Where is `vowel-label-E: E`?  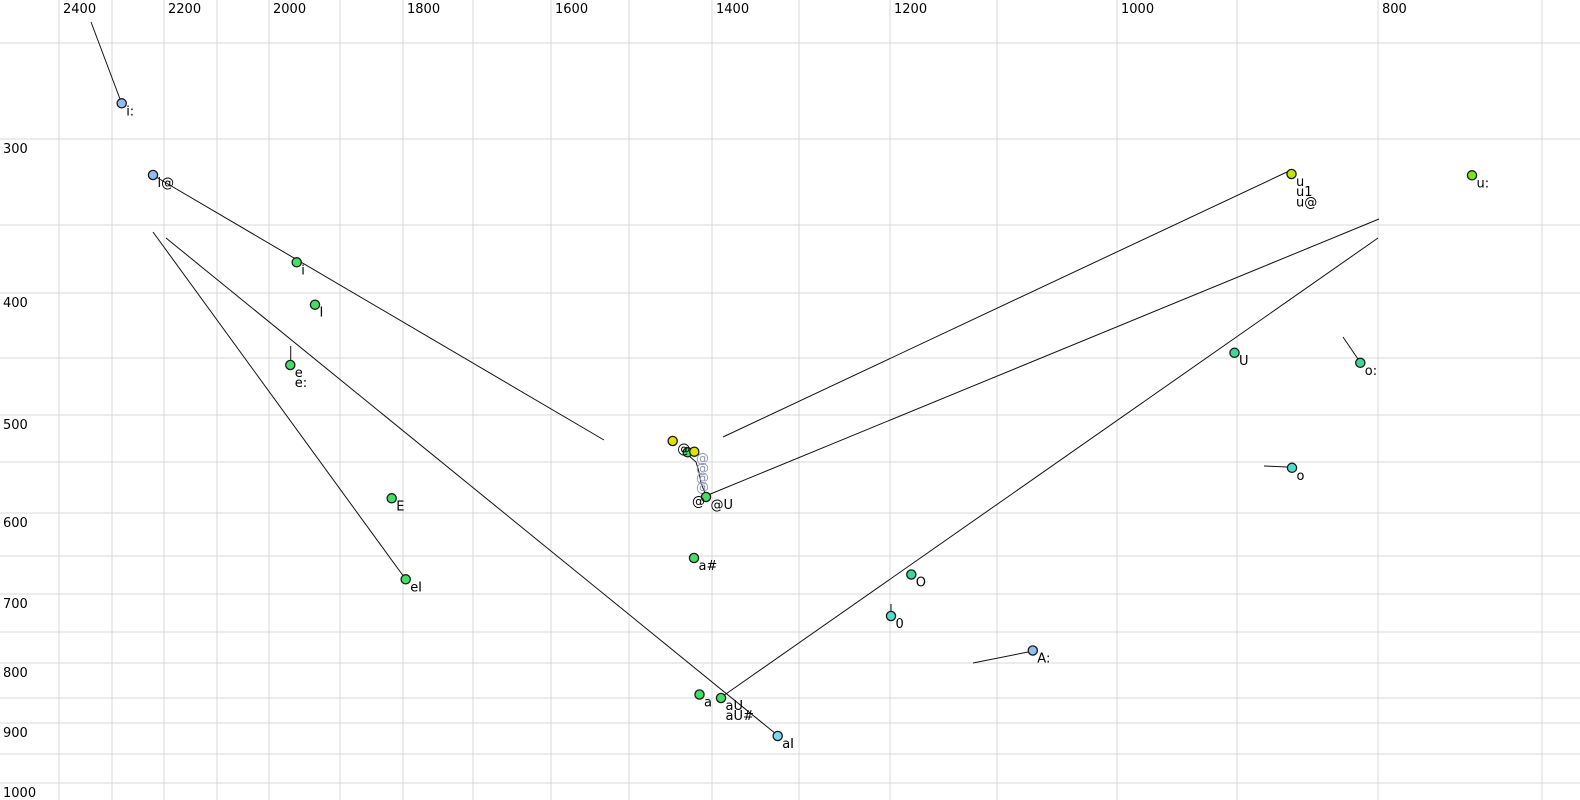
vowel-label-E: E is located at coordinates (400, 506).